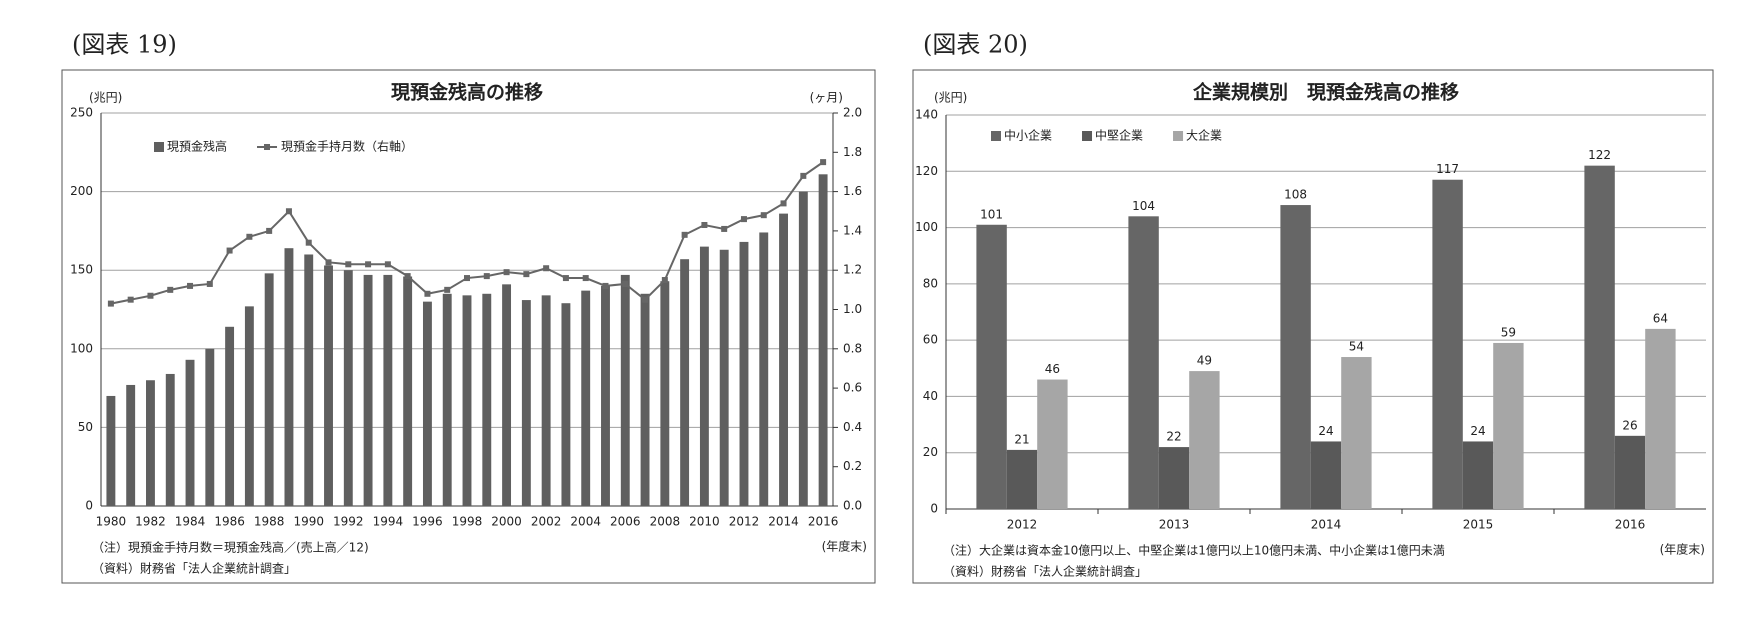 The width and height of the screenshot is (1757, 621). I want to click on x-tick-label: 1996, so click(427, 522).